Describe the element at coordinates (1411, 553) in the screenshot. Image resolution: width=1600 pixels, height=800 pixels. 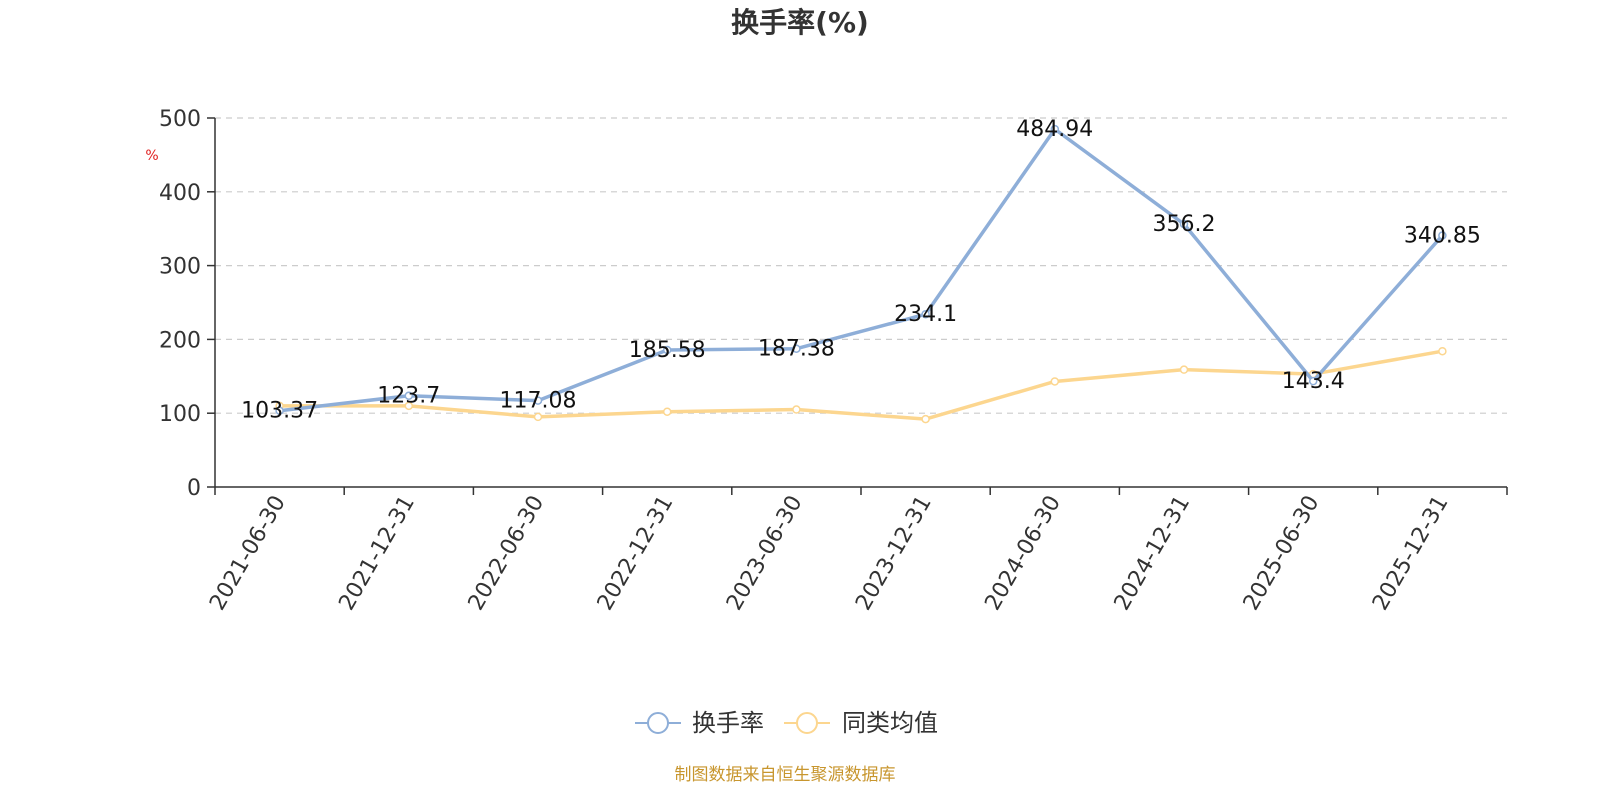
I see `x-tick-label: 2025-12-31` at that location.